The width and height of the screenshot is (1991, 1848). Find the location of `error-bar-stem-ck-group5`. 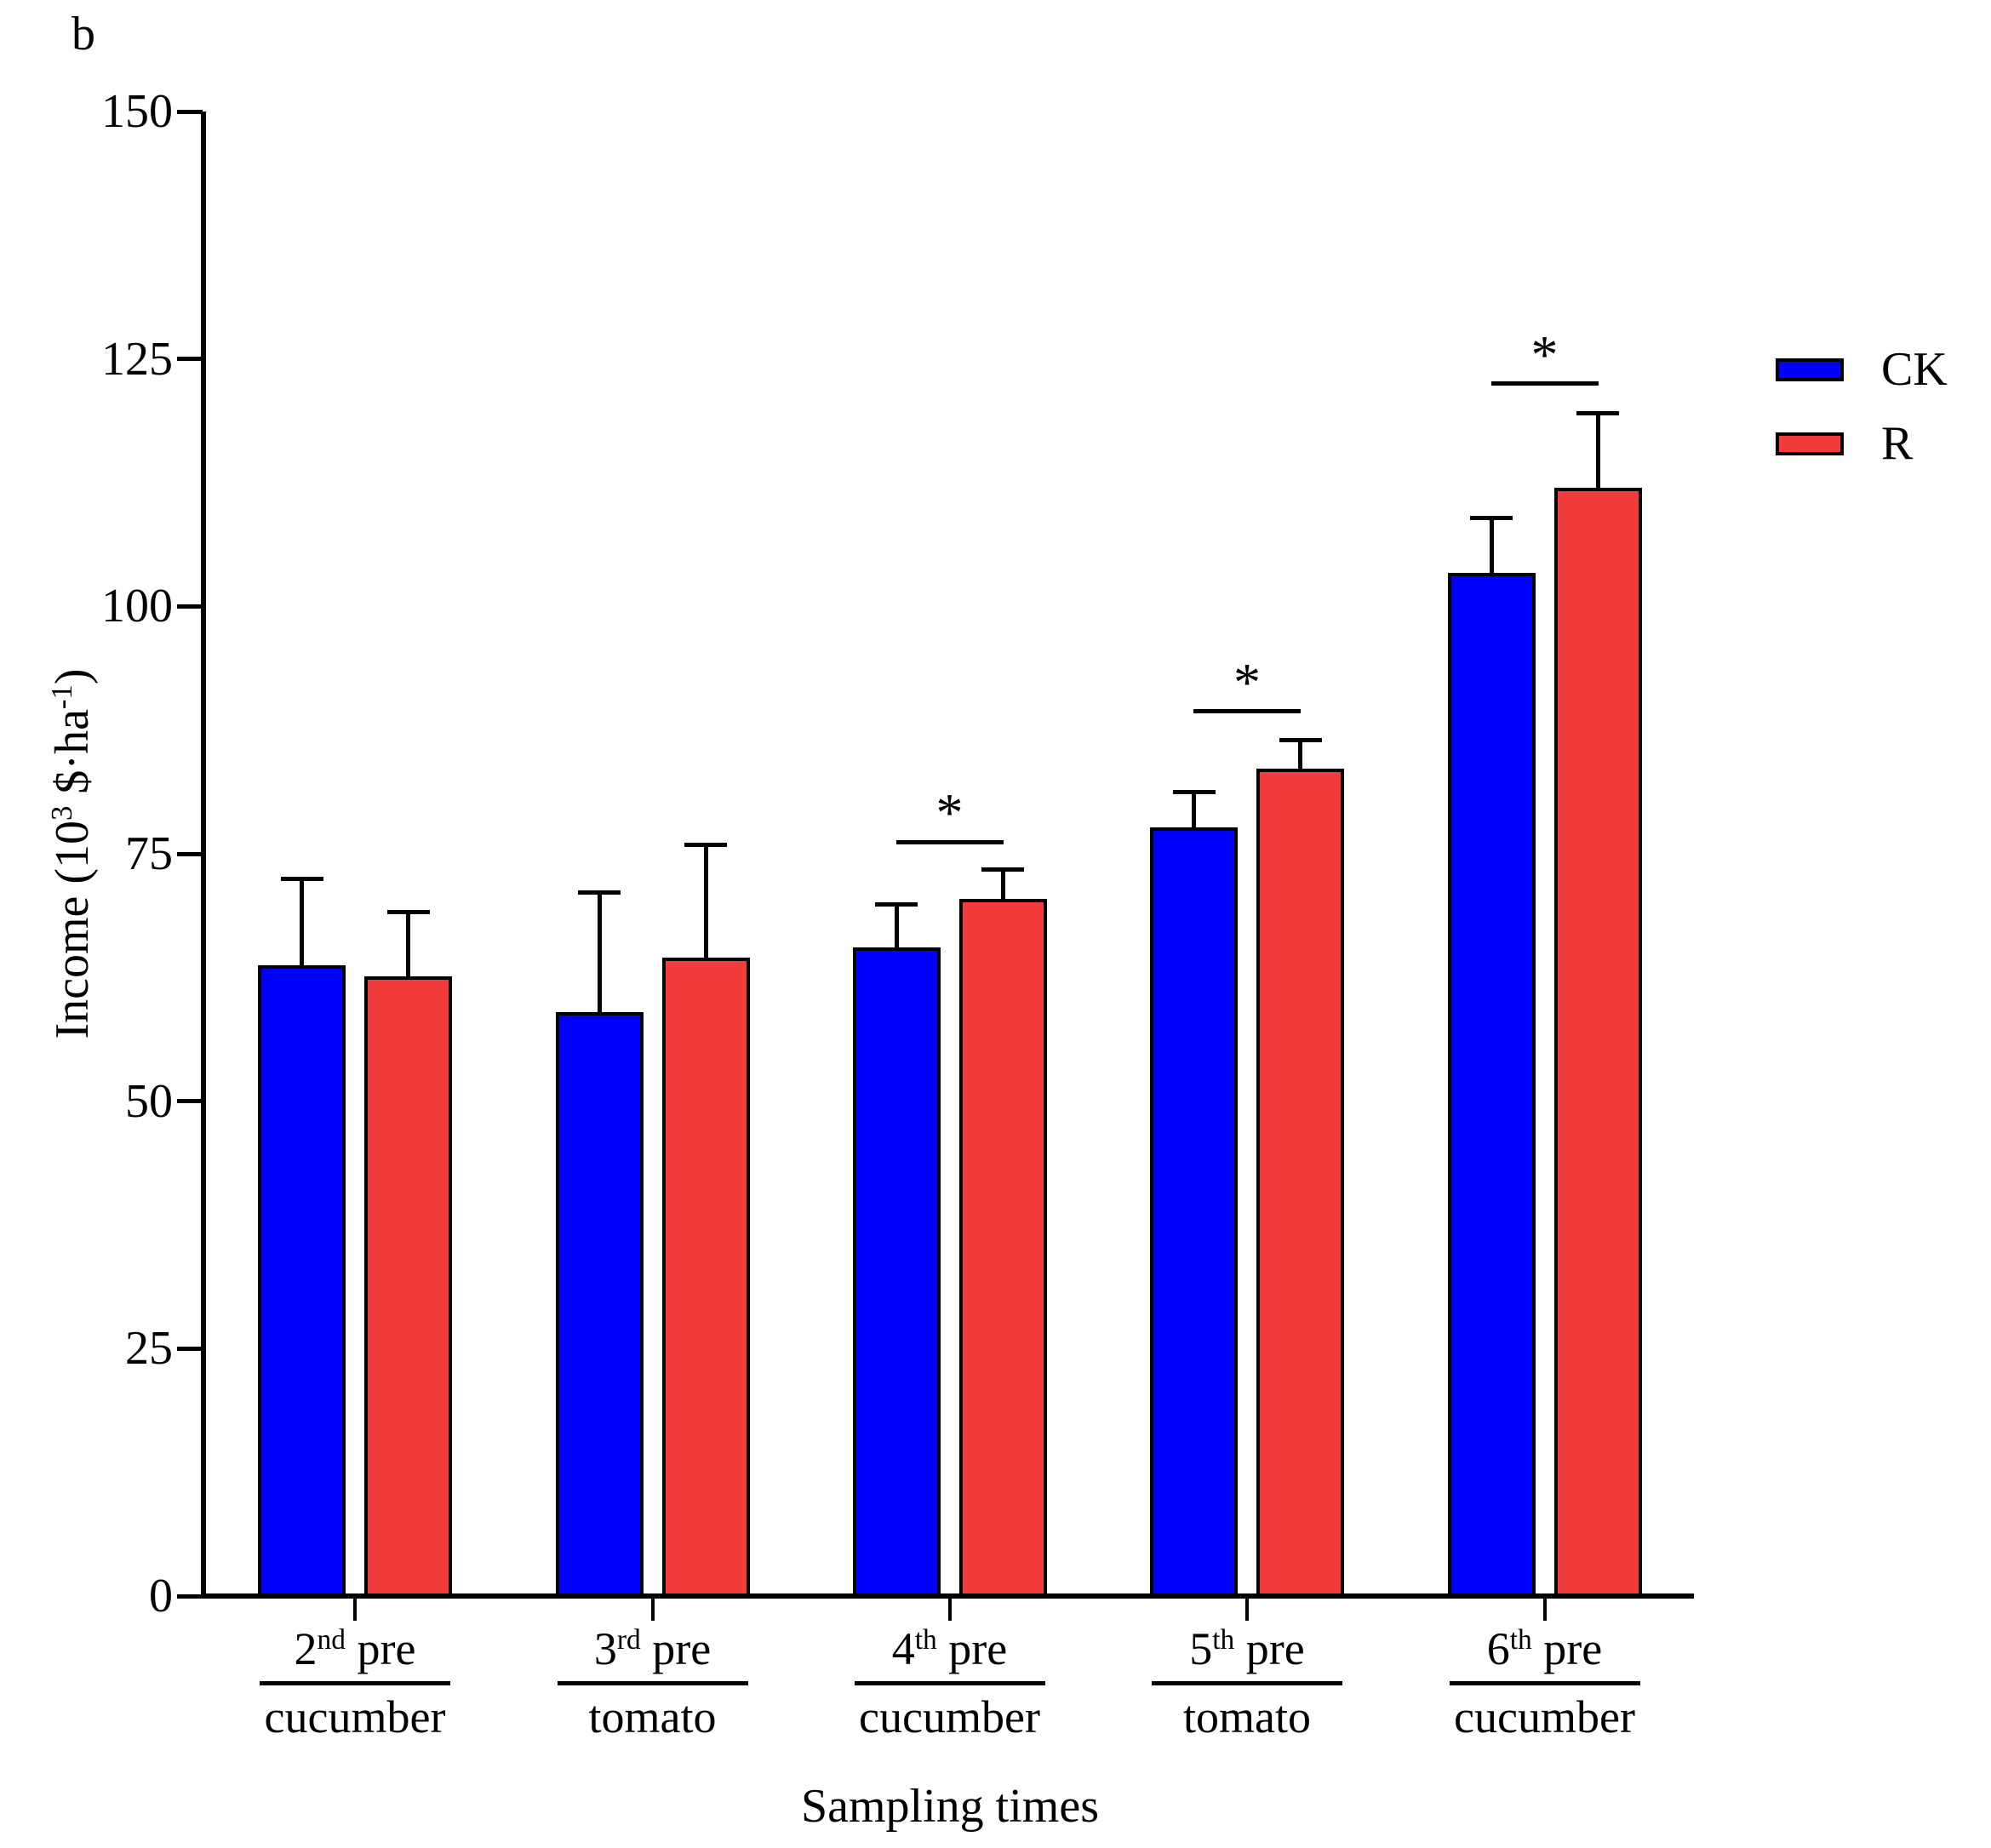

error-bar-stem-ck-group5 is located at coordinates (1491, 547).